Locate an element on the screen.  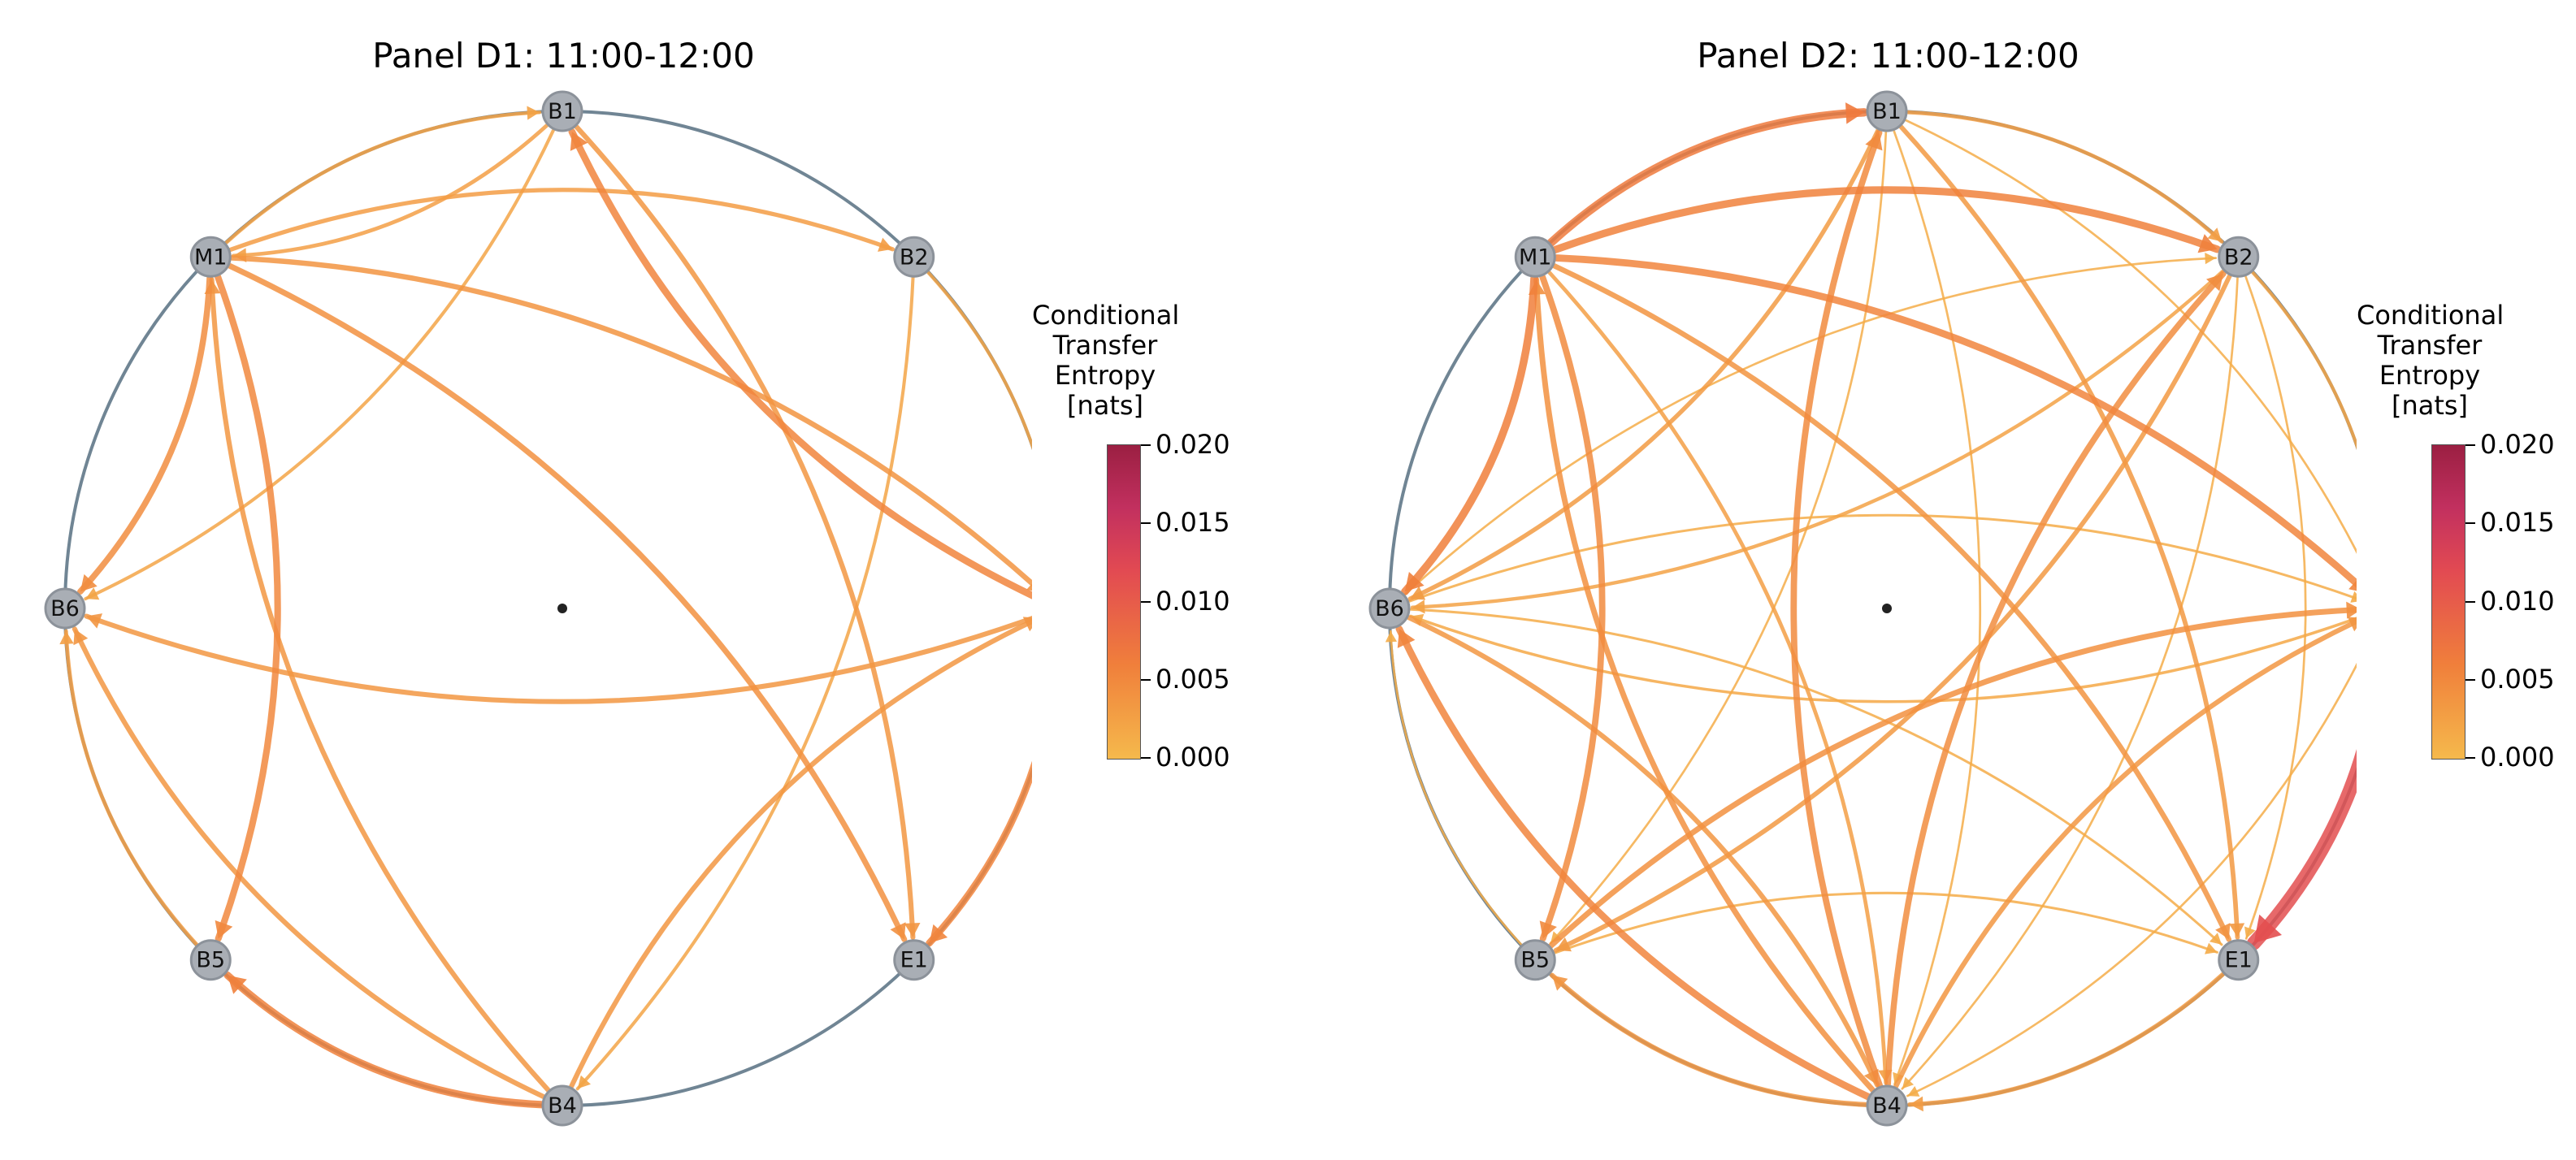
node-b6: B6 is located at coordinates (65, 608).